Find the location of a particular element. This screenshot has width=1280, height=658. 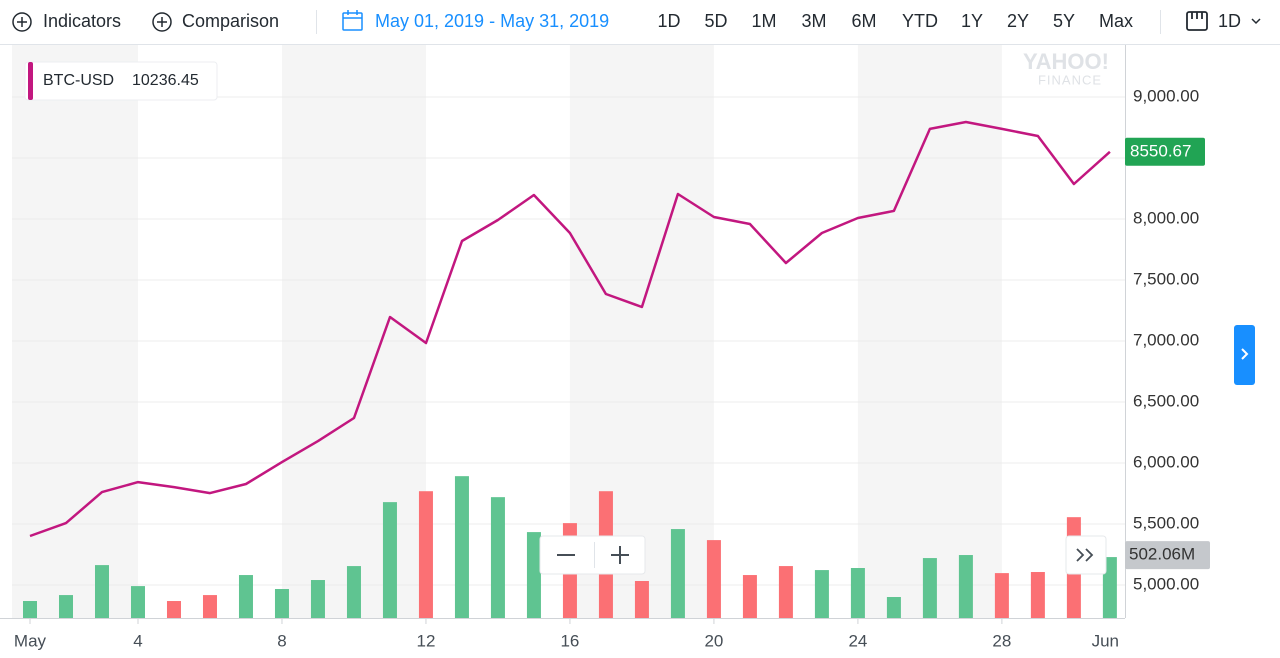

y-tick-label: 5,500.00 is located at coordinates (1166, 523).